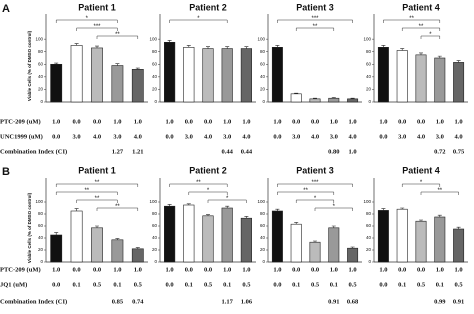  What do you see at coordinates (315, 170) in the screenshot?
I see `chart-title: Patient 3` at bounding box center [315, 170].